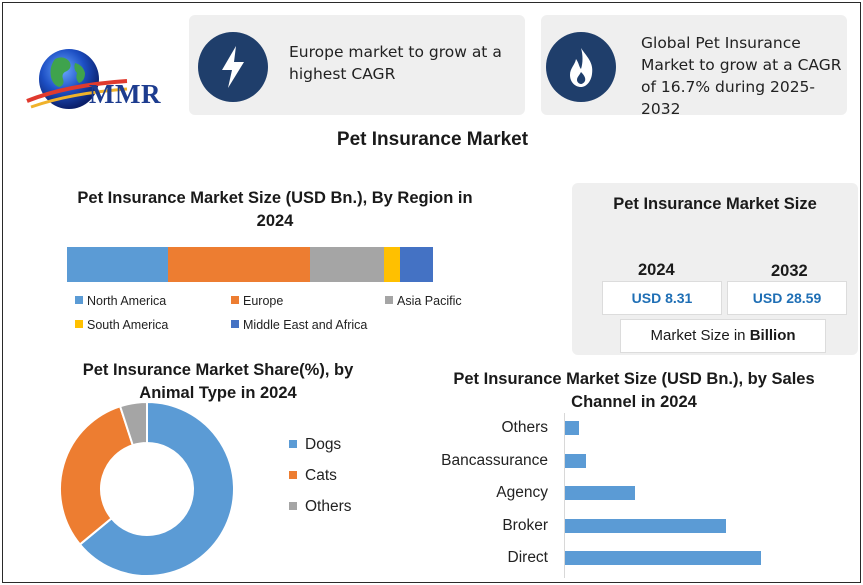  I want to click on sales-channel-axis, so click(564, 495).